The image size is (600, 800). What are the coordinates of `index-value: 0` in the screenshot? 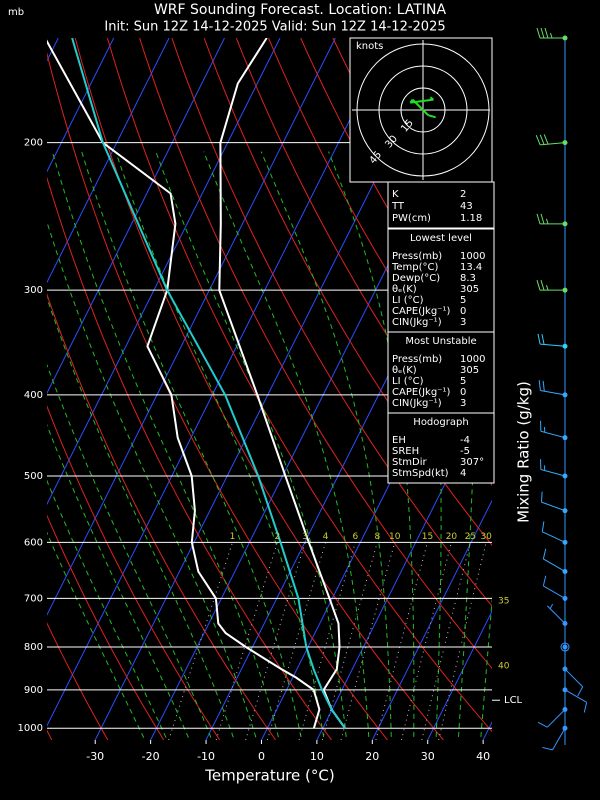 It's located at (463, 392).